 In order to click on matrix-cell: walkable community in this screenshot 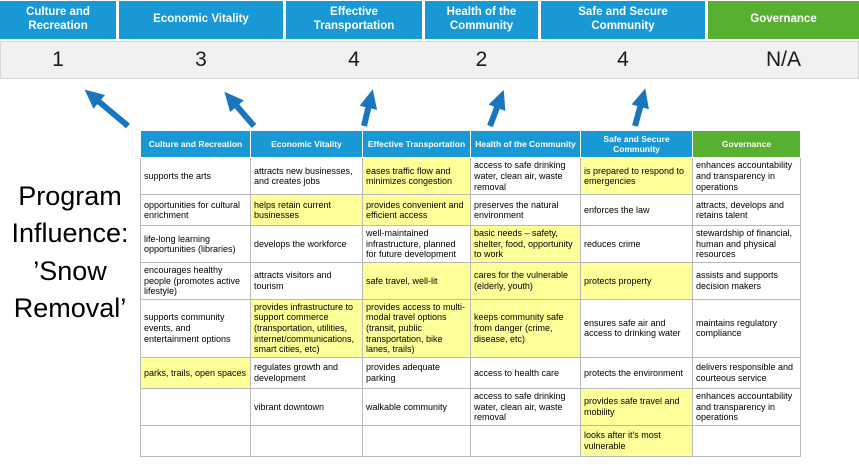, I will do `click(416, 406)`.